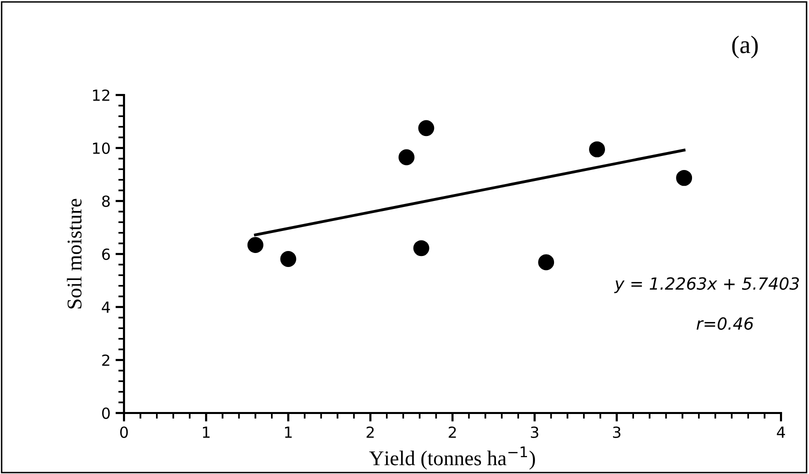  I want to click on annotation: r=0.46, so click(725, 323).